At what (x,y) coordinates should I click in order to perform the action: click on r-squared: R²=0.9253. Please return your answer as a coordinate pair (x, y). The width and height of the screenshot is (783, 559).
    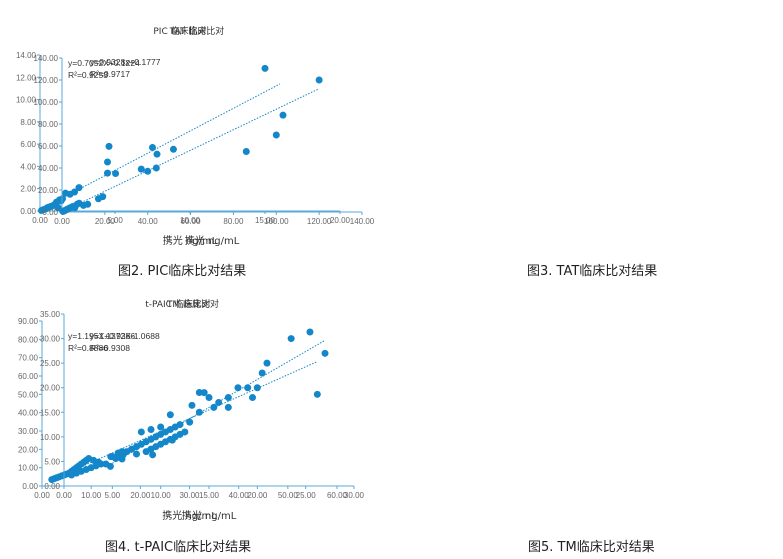
    Looking at the image, I should click on (88, 75).